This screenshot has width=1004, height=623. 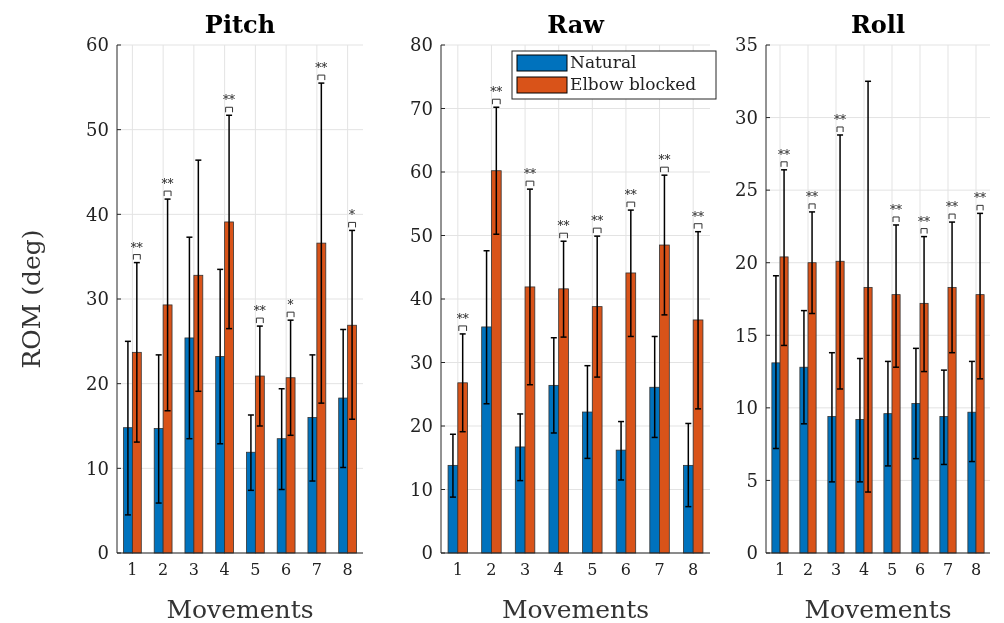 I want to click on y-tick-label: 15, so click(x=746, y=335).